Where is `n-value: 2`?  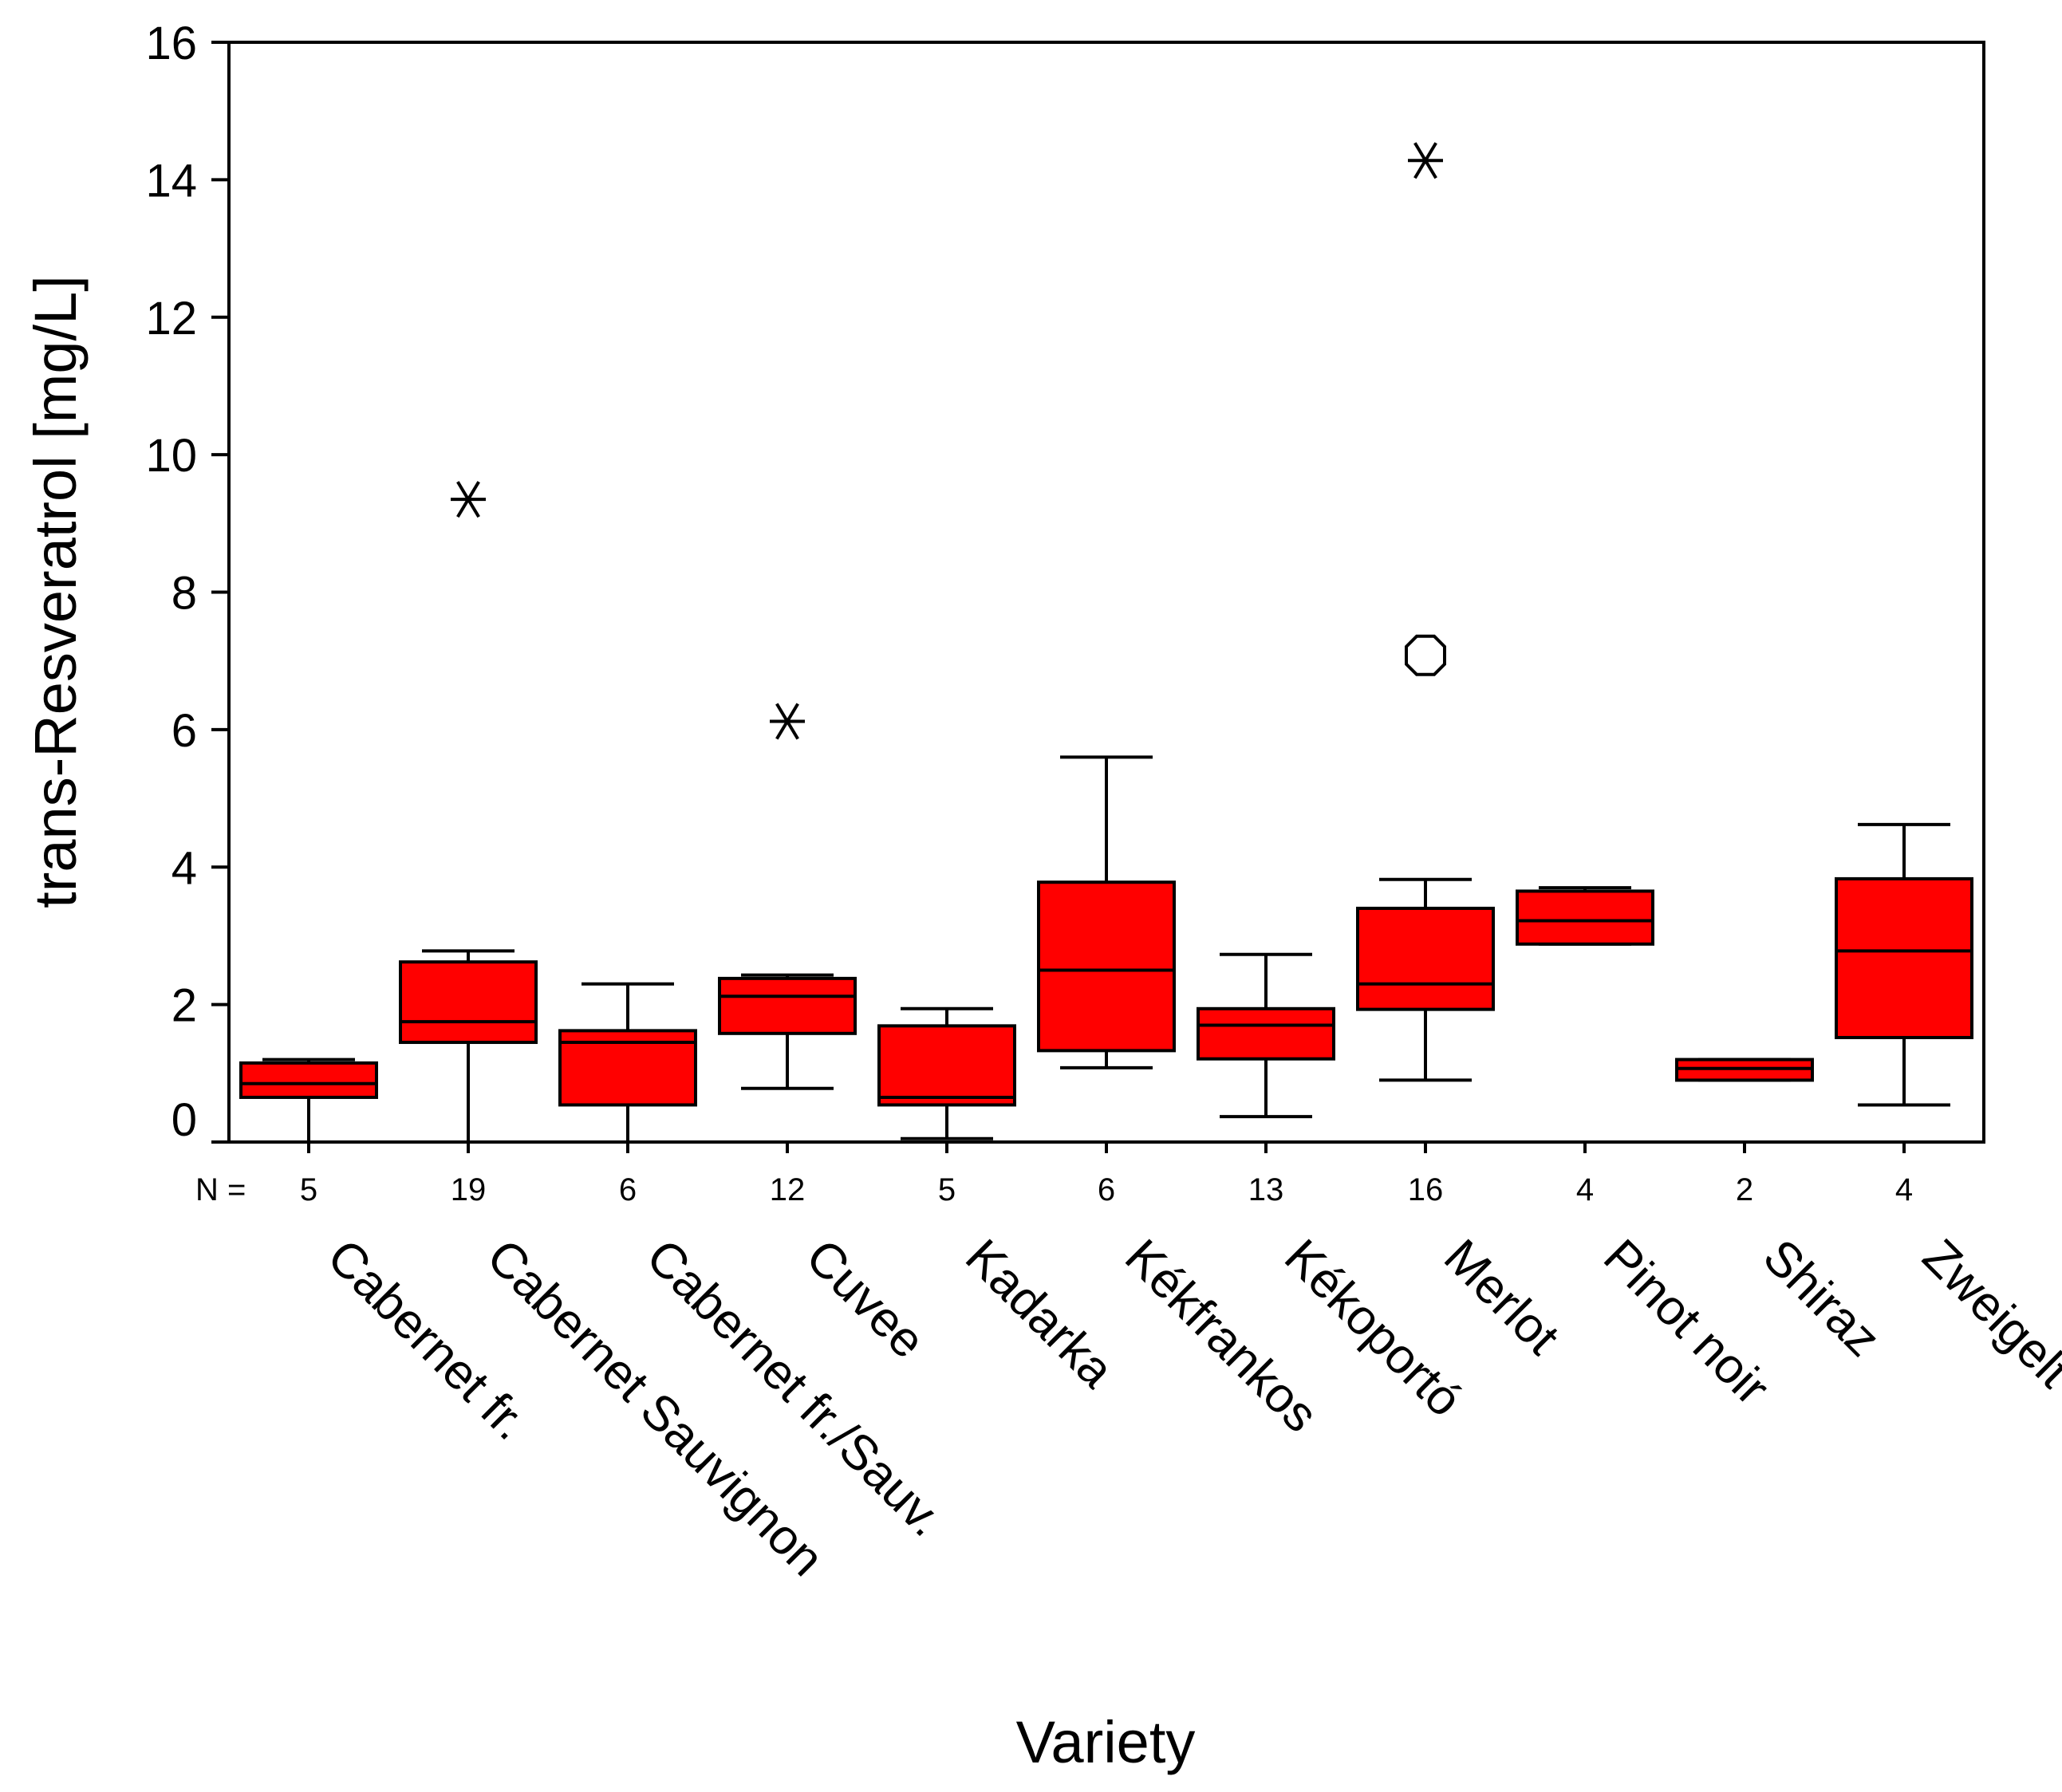 n-value: 2 is located at coordinates (1744, 1189).